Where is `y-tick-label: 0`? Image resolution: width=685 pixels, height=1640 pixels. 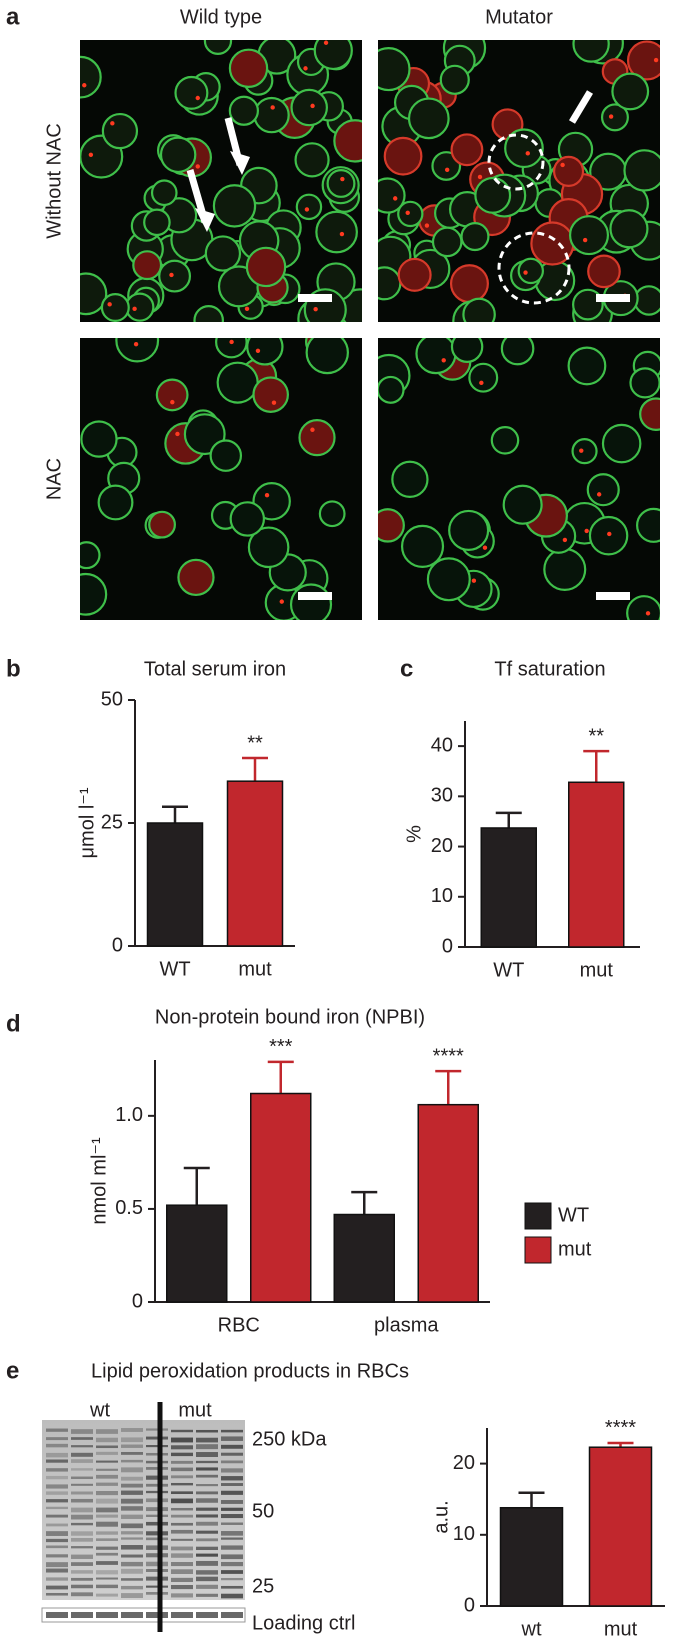
y-tick-label: 0 is located at coordinates (137, 1301).